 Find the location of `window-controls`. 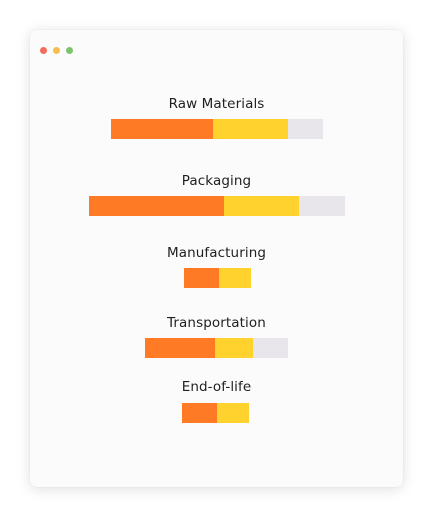

window-controls is located at coordinates (56, 50).